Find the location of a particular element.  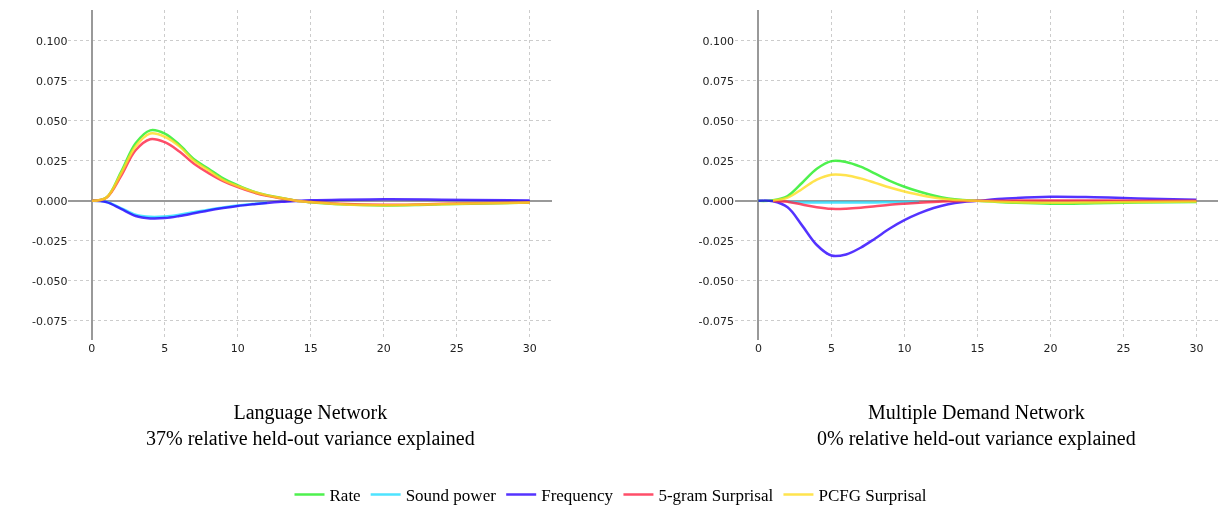

text: Multiple Demand Network 0% relative held-out variance explained is located at coordinates (976, 425).